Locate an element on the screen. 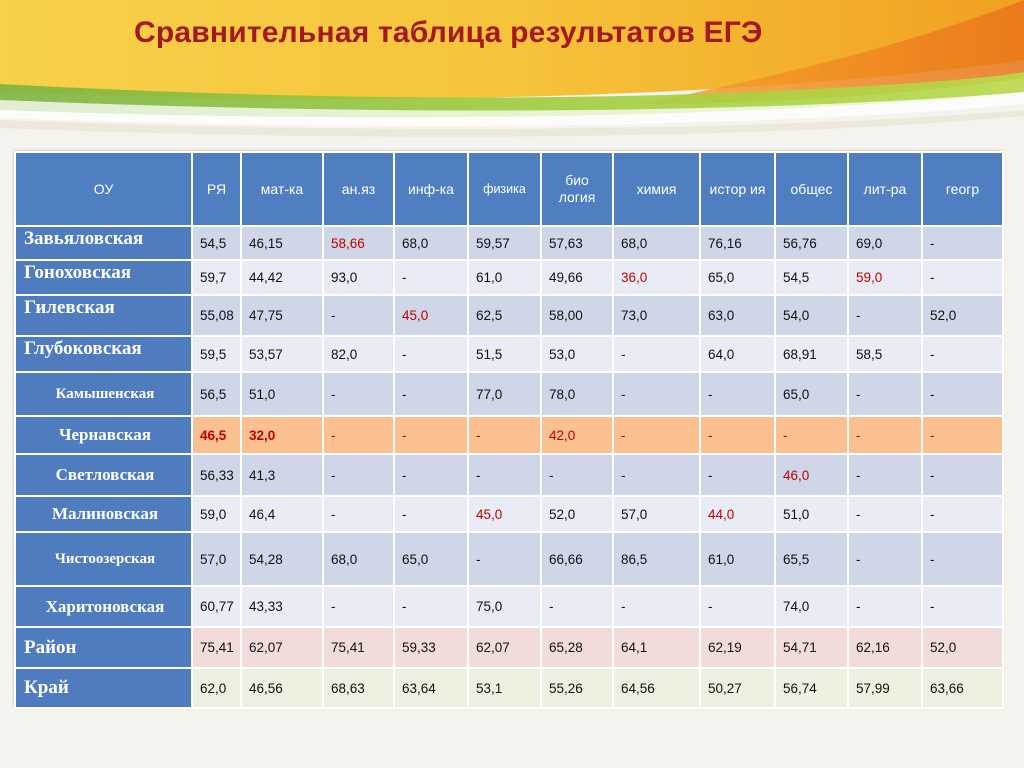 The width and height of the screenshot is (1024, 768). value-cell: 63,64 is located at coordinates (431, 688).